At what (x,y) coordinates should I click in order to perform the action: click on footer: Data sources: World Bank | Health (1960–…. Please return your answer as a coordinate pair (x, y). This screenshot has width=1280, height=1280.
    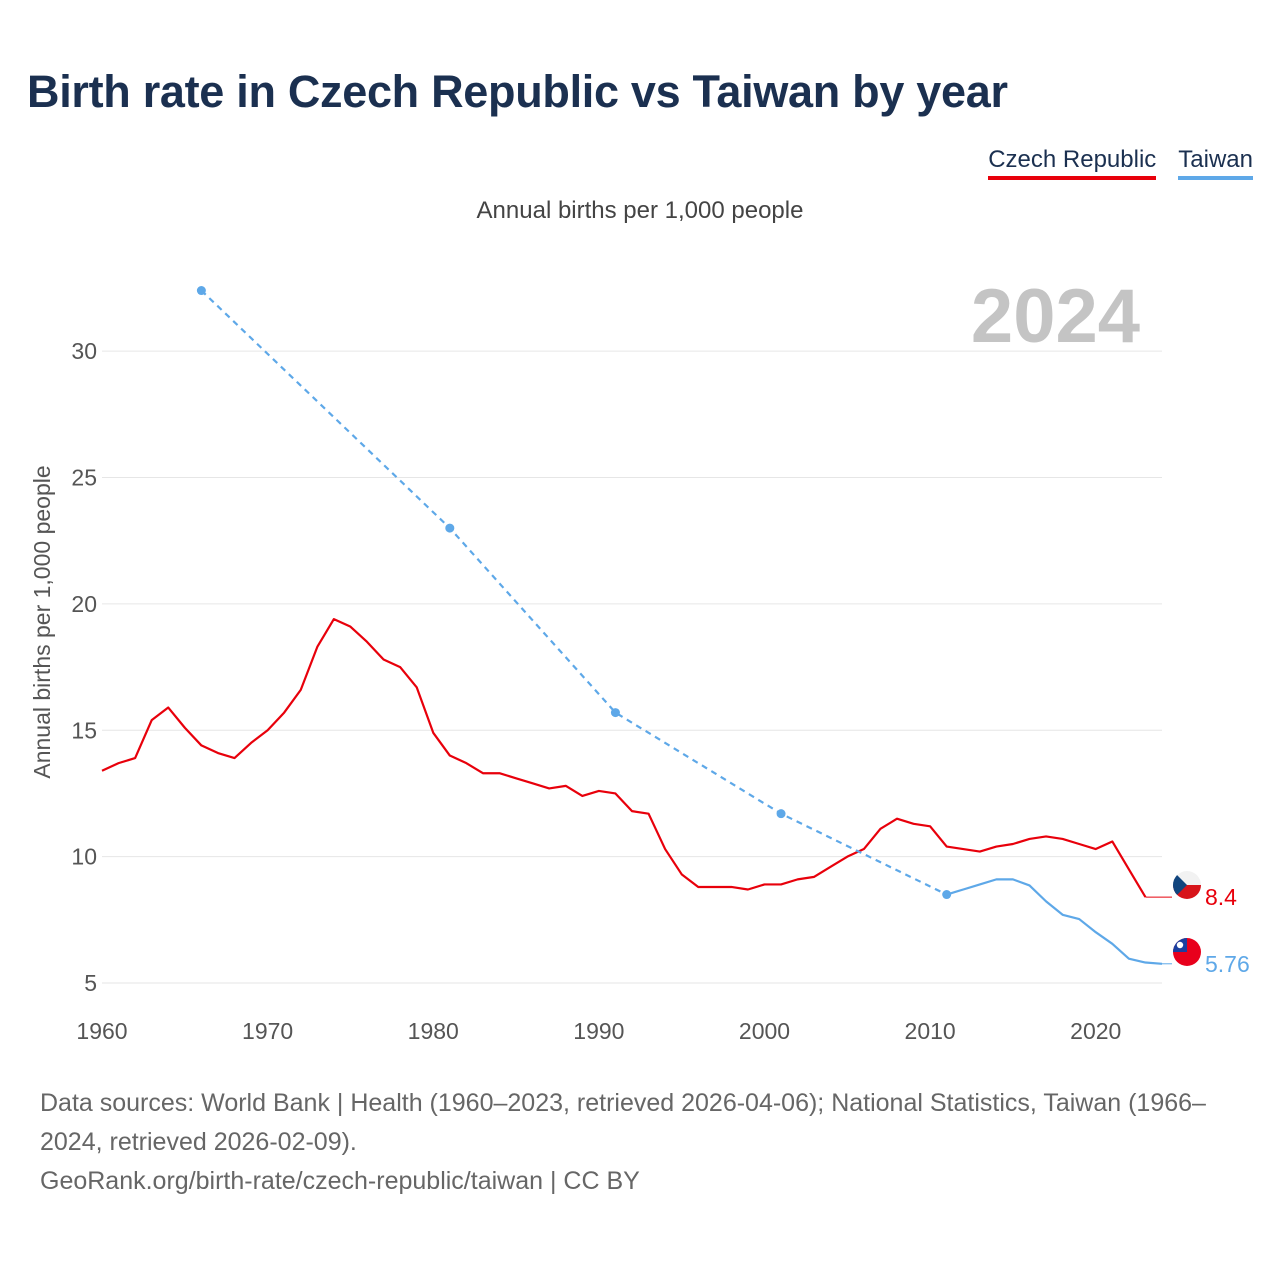
    Looking at the image, I should click on (645, 1142).